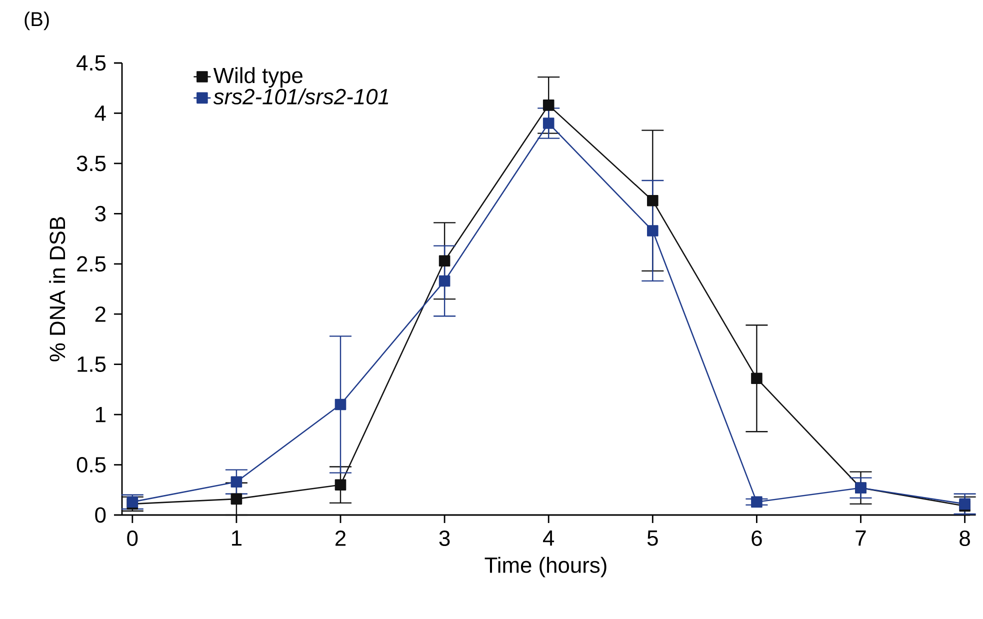 This screenshot has height=619, width=983. What do you see at coordinates (444, 538) in the screenshot?
I see `x-tick-label: 3` at bounding box center [444, 538].